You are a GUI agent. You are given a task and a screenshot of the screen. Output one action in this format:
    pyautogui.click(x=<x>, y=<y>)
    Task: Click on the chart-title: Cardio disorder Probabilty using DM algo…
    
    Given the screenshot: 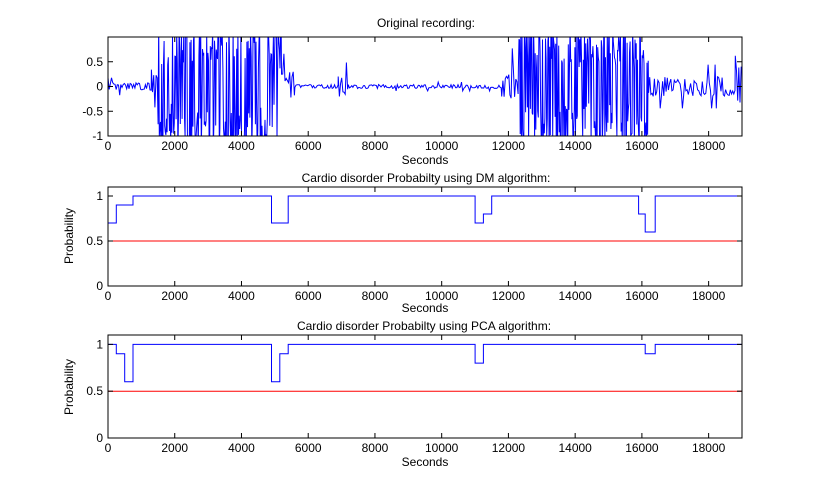 What is the action you would take?
    pyautogui.click(x=426, y=178)
    